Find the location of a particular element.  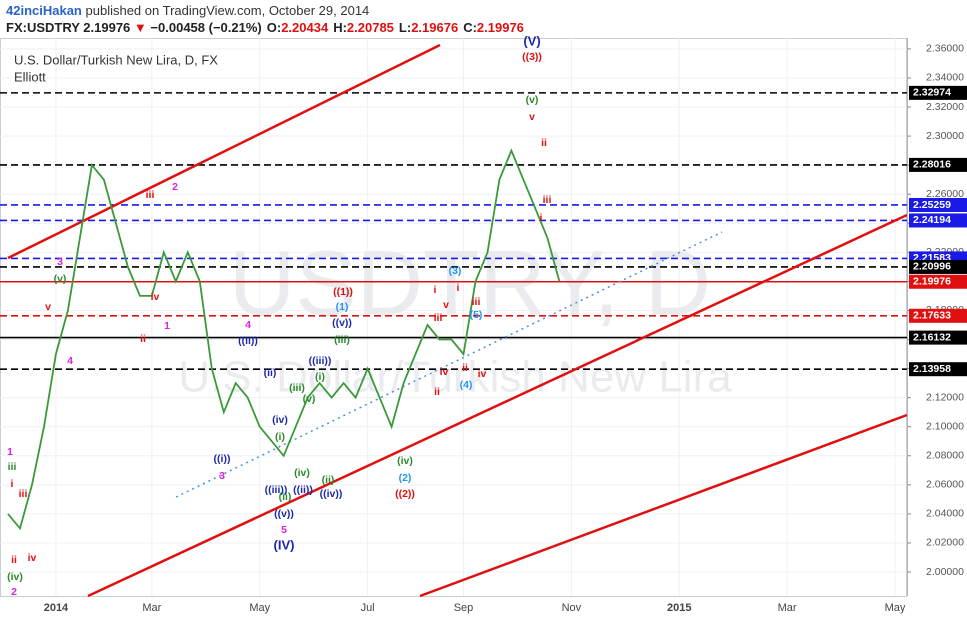

wave-label: ((1)) is located at coordinates (343, 292).